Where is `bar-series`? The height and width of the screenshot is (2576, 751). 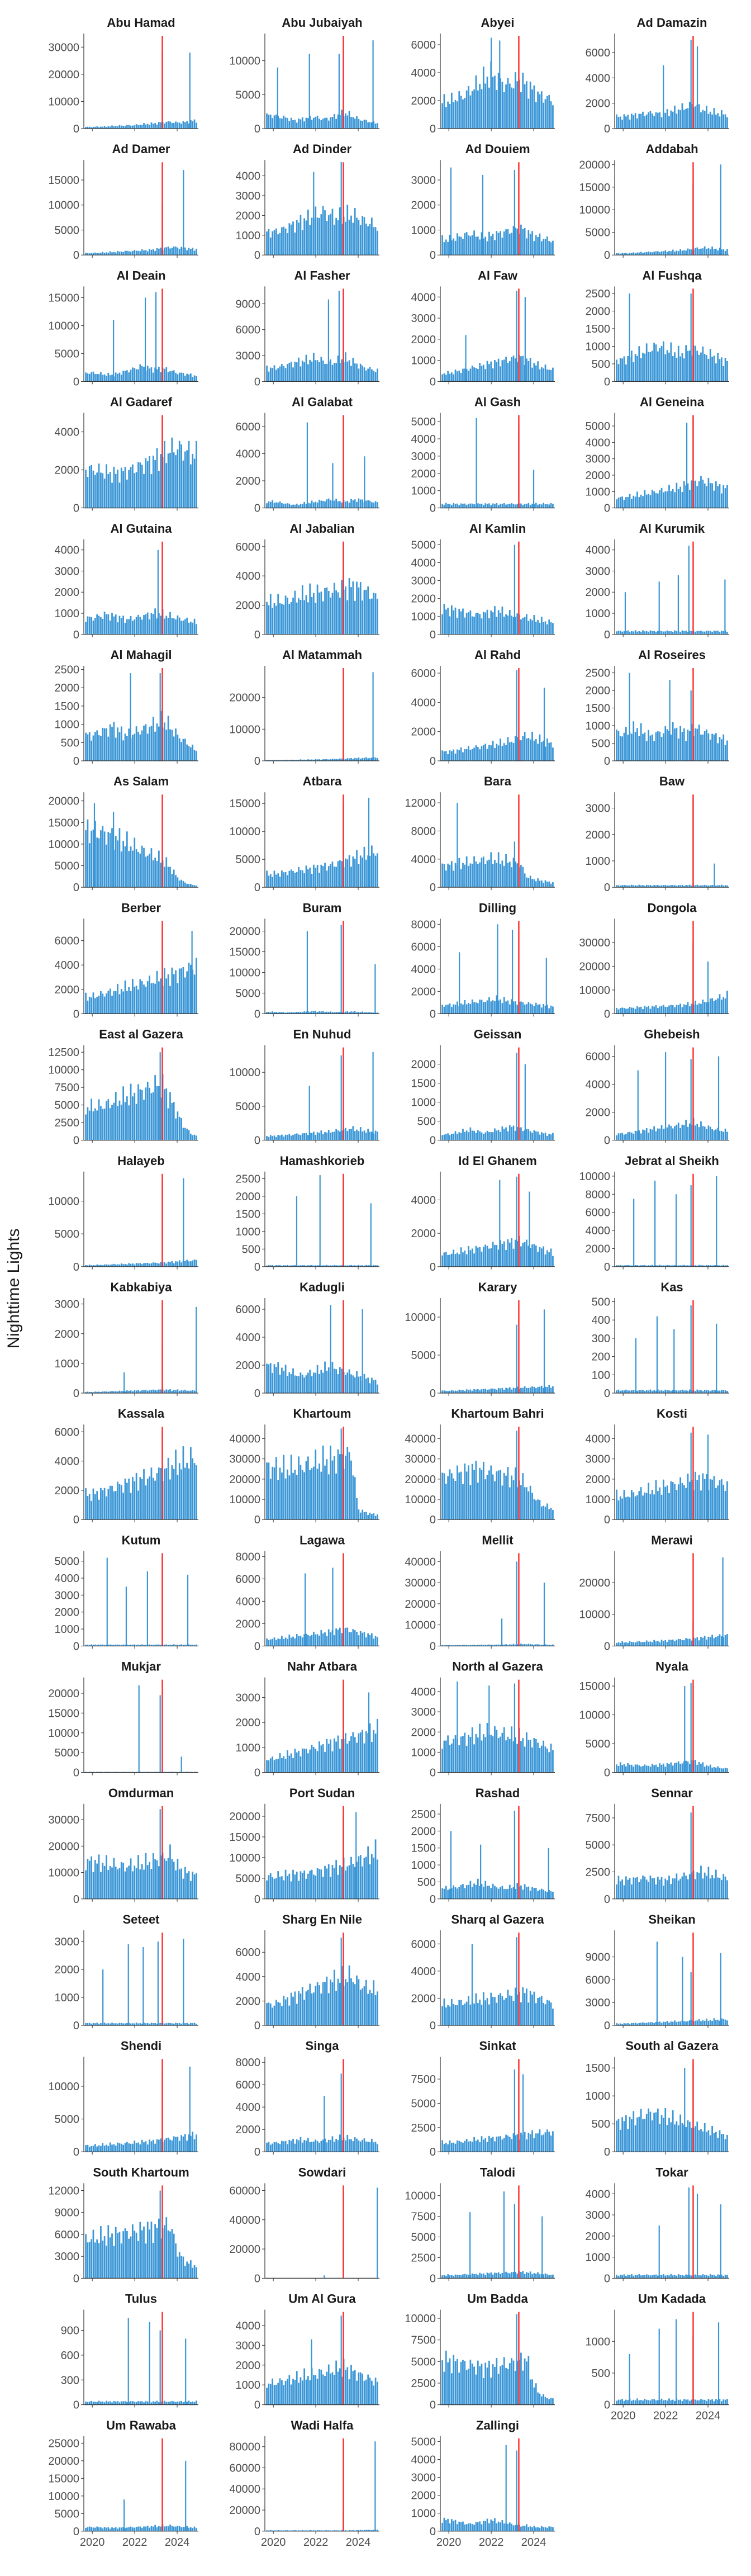
bar-series is located at coordinates (322, 1349).